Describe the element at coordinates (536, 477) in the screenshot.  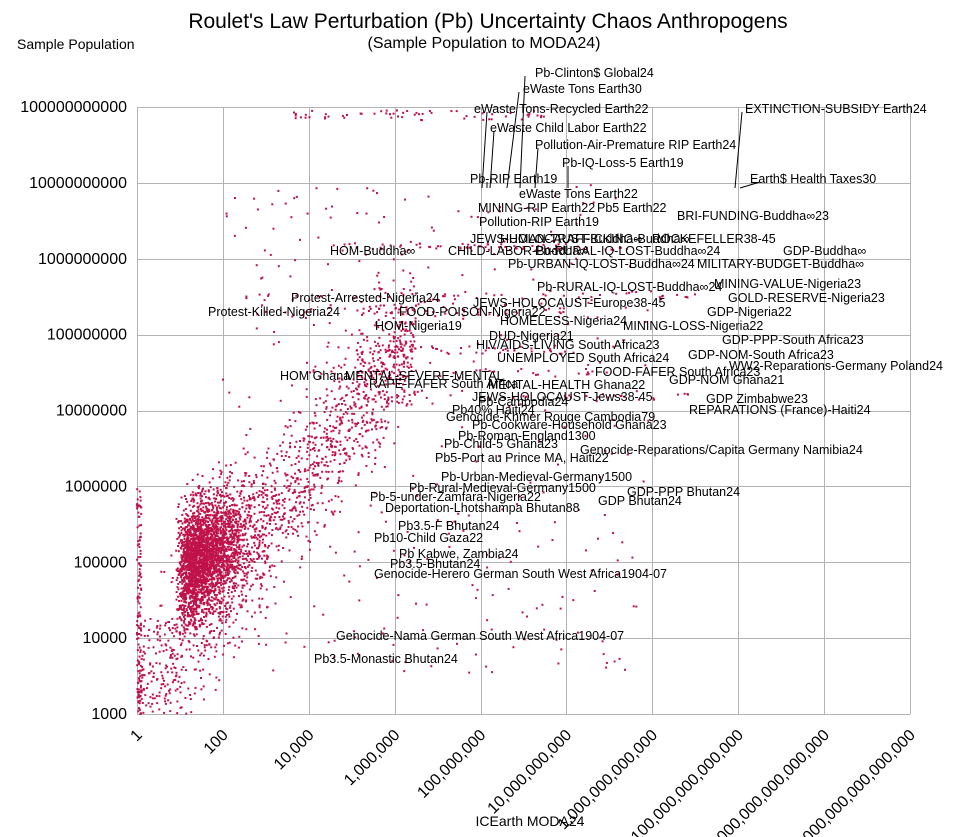
I see `annotation-label: Pb-Urban-Medieval-Germany1500` at that location.